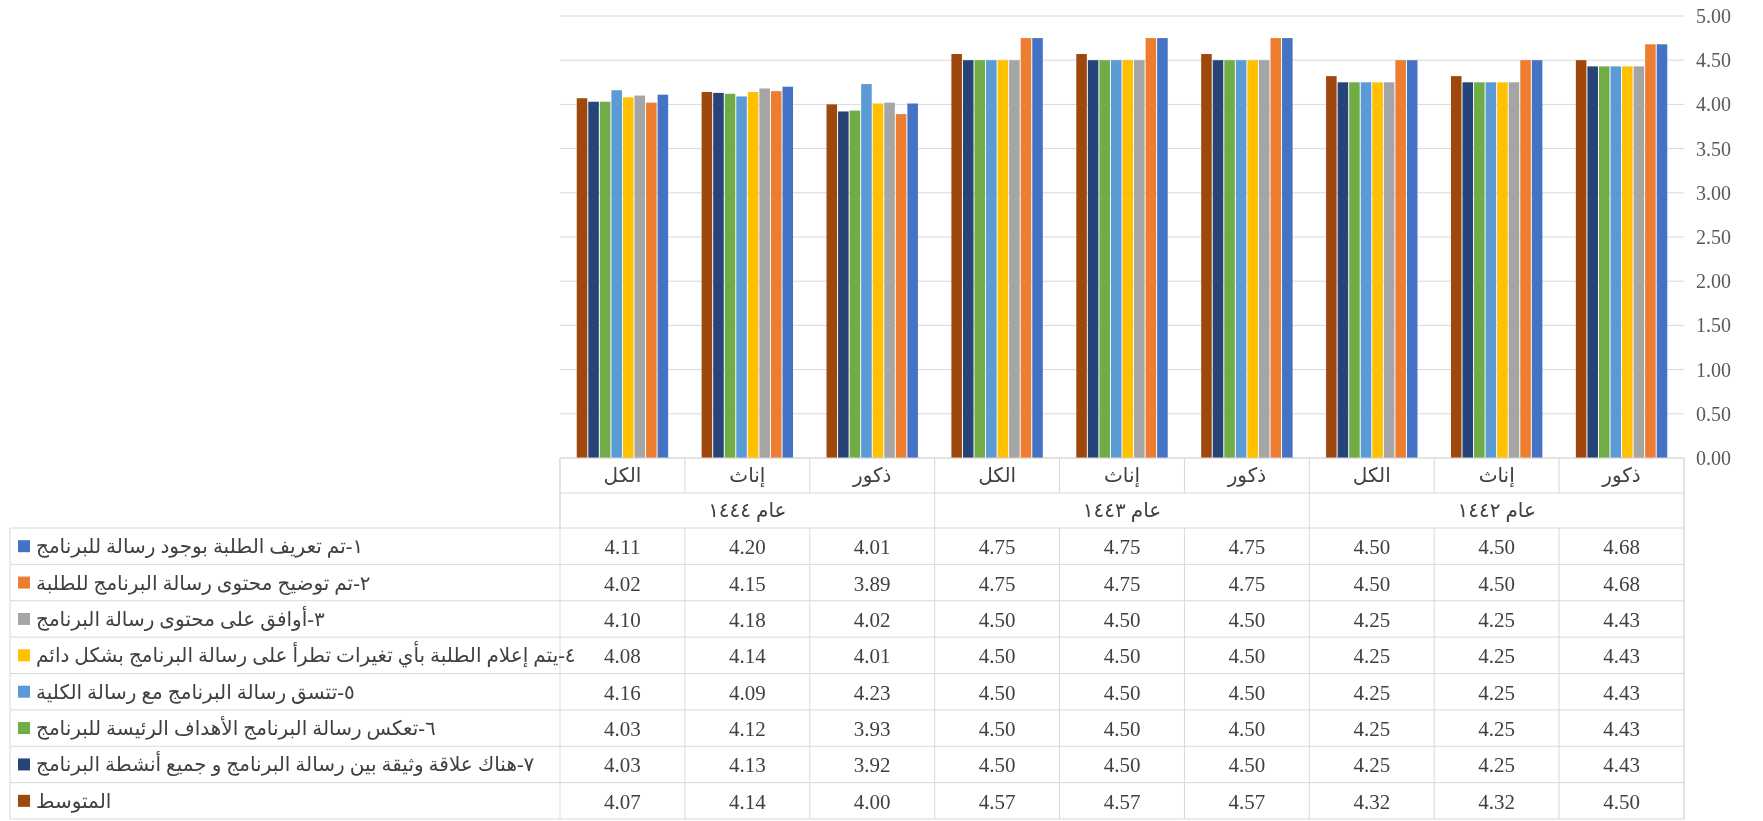  Describe the element at coordinates (1713, 16) in the screenshot. I see `y-tick-label: 5.00` at that location.